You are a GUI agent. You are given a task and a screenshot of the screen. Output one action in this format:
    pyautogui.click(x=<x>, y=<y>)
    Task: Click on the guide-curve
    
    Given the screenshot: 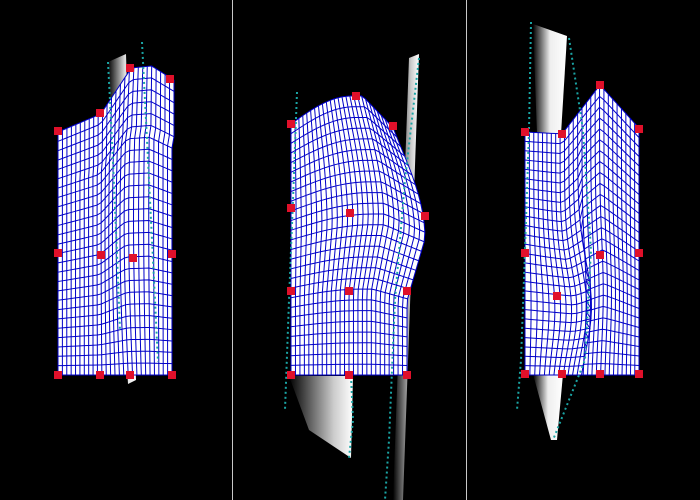 What is the action you would take?
    pyautogui.click(x=150, y=202)
    